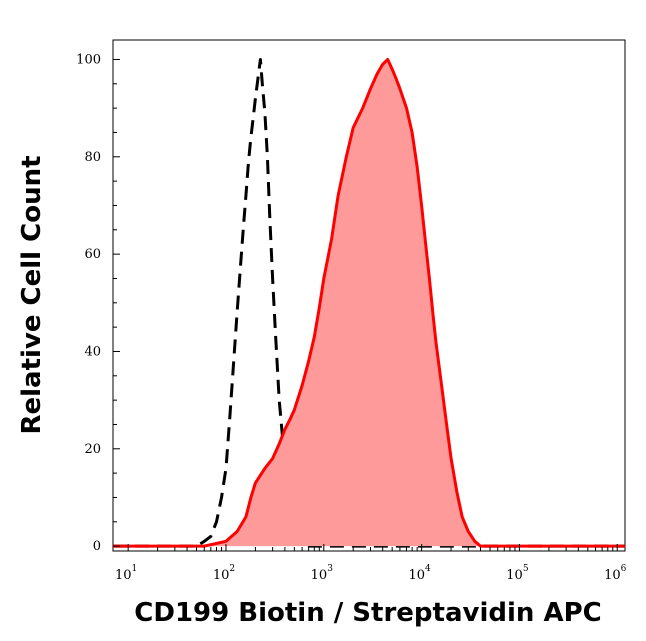 This screenshot has width=646, height=641. Describe the element at coordinates (97, 546) in the screenshot. I see `y-tick-label: 0` at that location.